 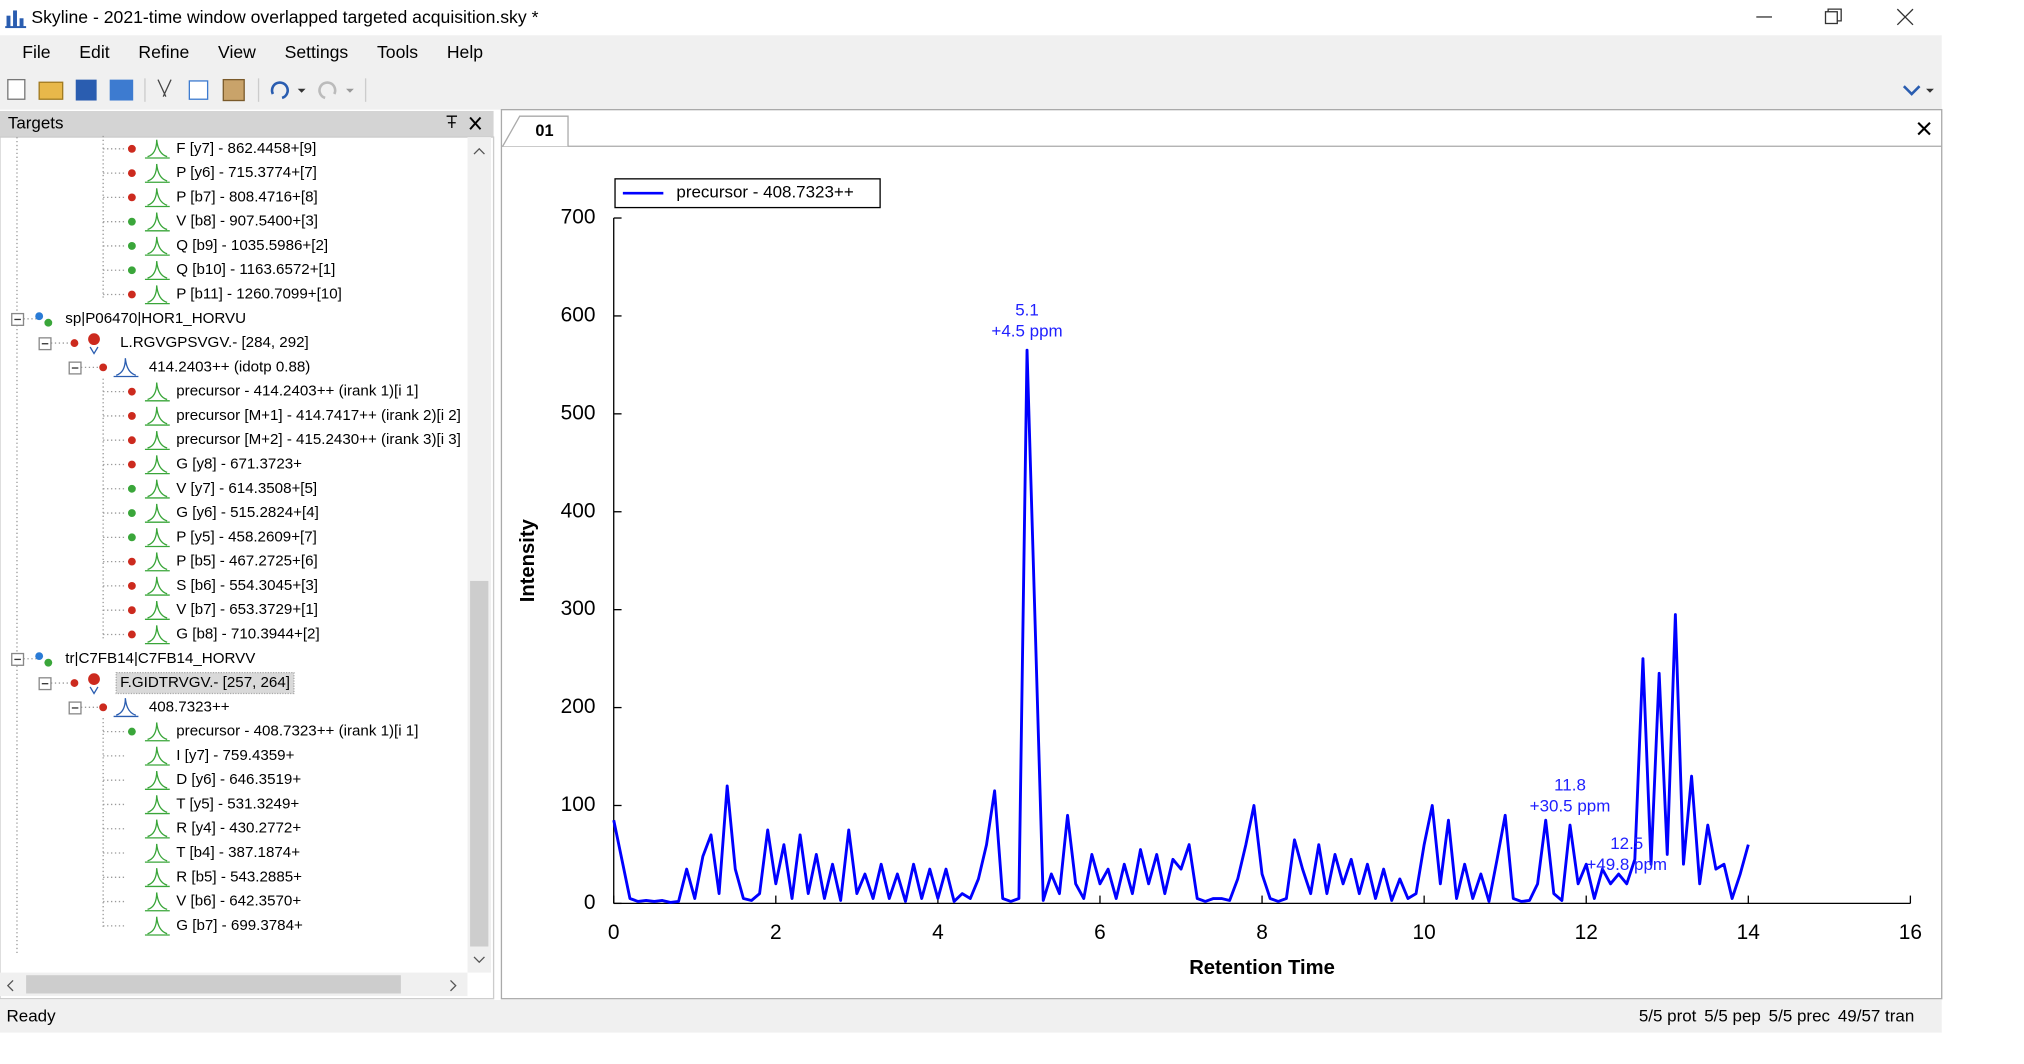 I want to click on tree-node: T [b4] - 387.1874+, so click(x=201, y=853).